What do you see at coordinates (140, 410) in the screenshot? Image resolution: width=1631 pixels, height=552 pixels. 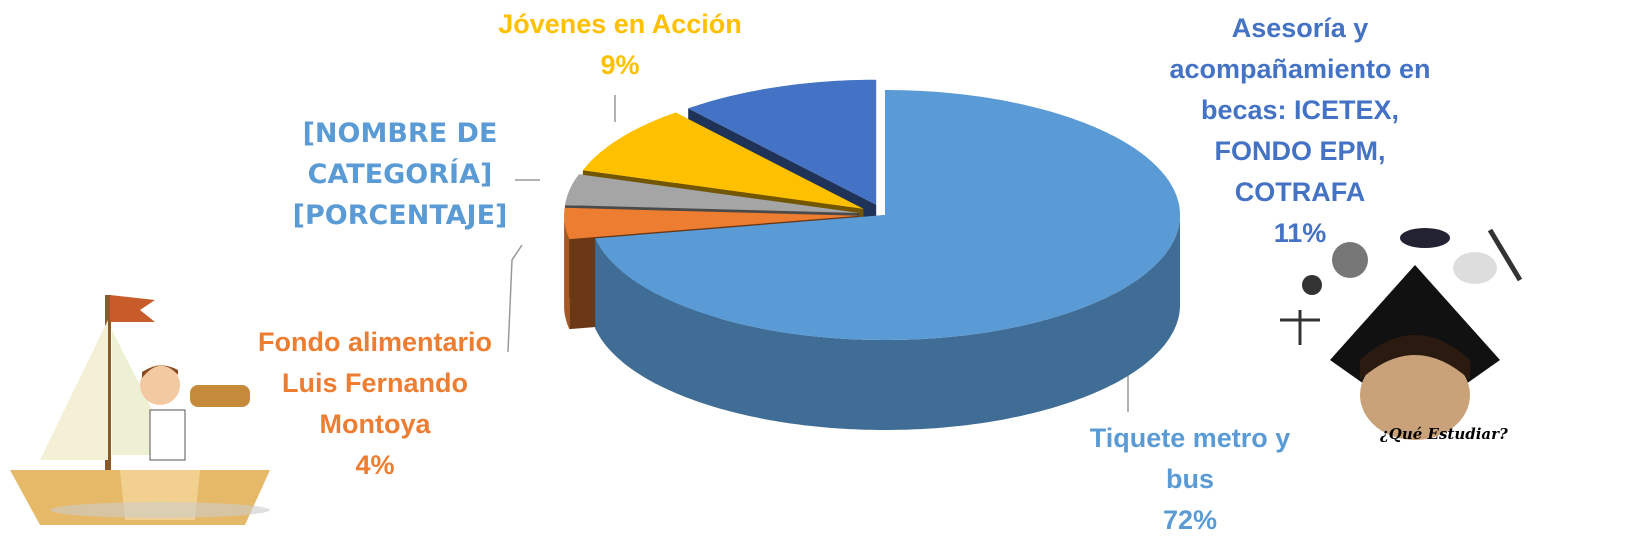 I see `boat-illustration` at bounding box center [140, 410].